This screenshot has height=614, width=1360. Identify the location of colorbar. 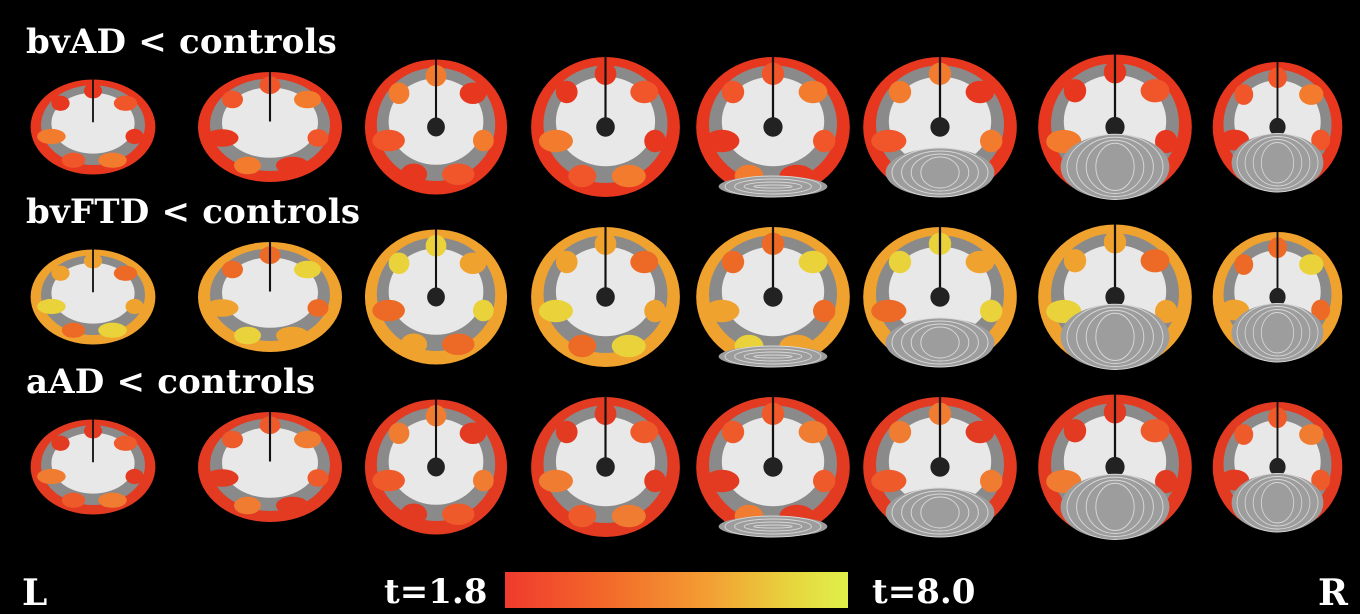
(676, 590).